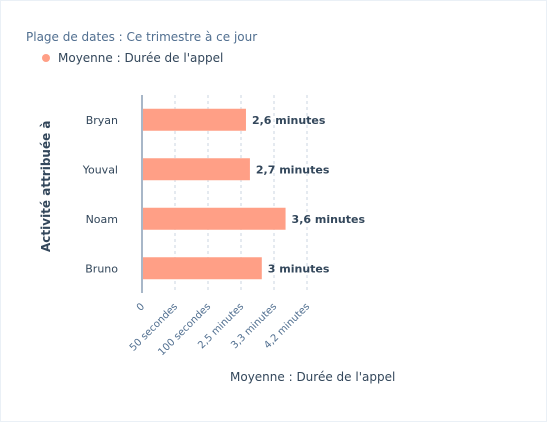 This screenshot has width=547, height=422. What do you see at coordinates (289, 120) in the screenshot?
I see `bar-value-label: 2,6 minutes` at bounding box center [289, 120].